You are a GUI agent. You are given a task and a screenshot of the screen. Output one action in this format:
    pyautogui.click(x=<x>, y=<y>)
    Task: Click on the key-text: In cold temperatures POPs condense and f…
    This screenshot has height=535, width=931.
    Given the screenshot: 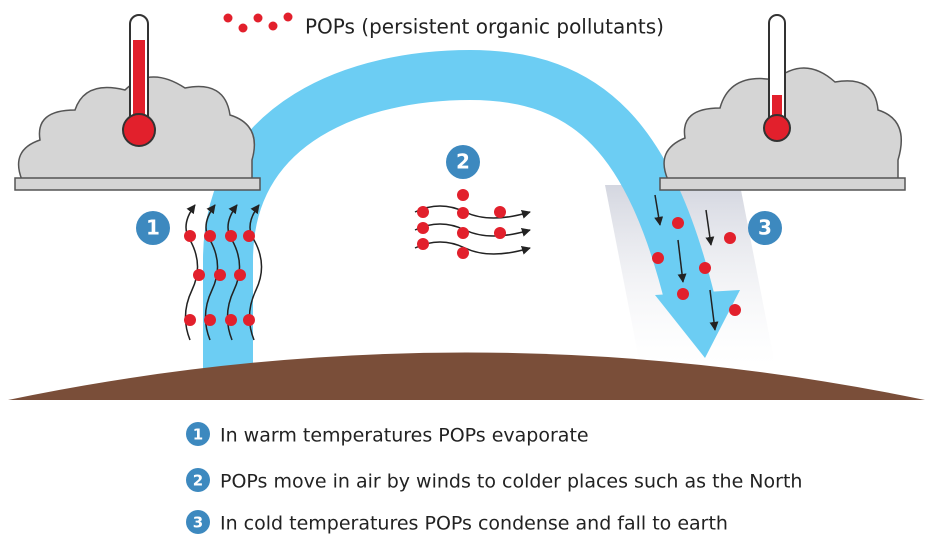 What is the action you would take?
    pyautogui.click(x=474, y=524)
    